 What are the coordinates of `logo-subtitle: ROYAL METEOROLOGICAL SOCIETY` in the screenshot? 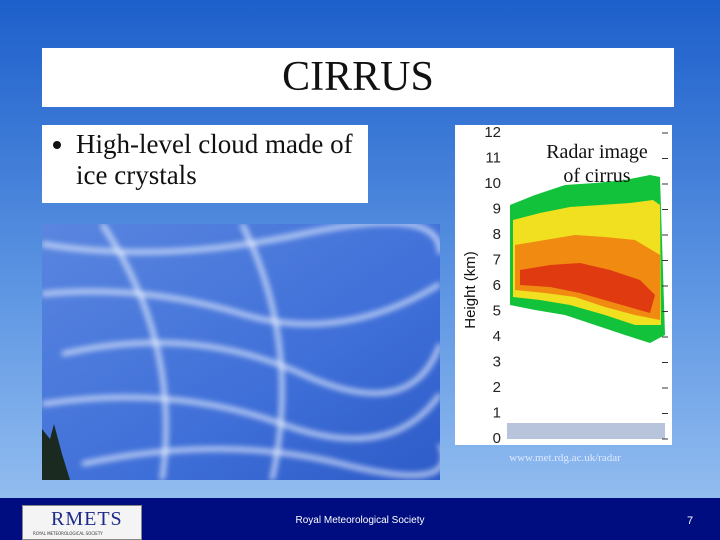 It's located at (68, 533).